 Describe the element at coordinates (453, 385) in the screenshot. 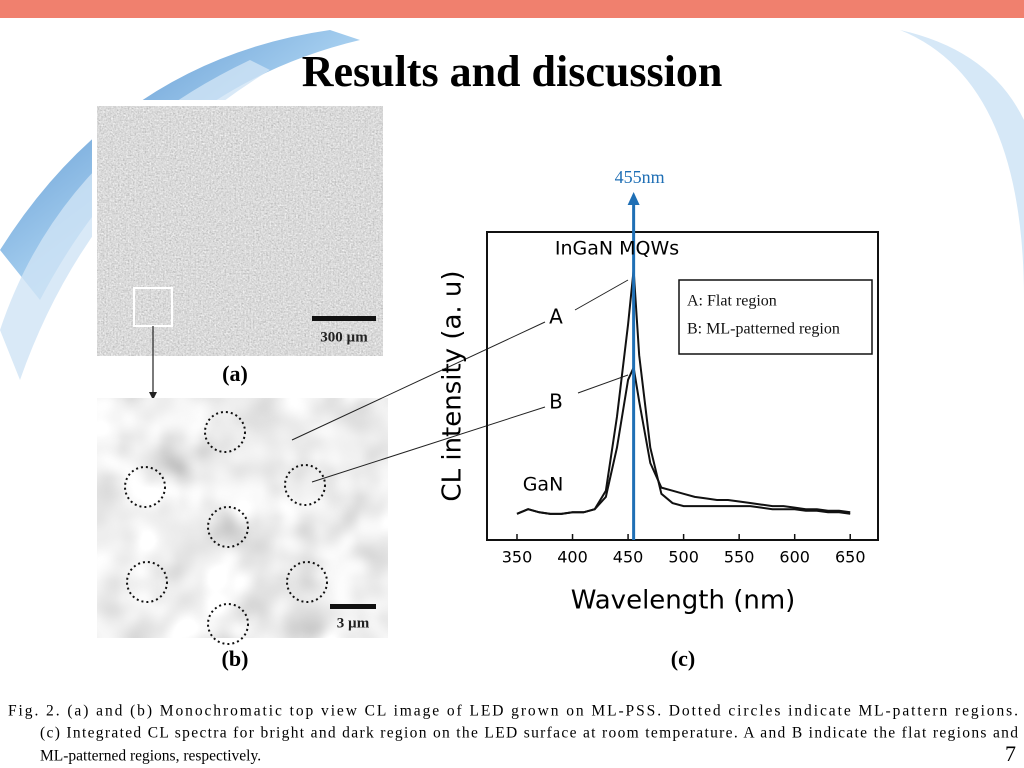

I see `y-axis-label: CL intensity (a. u)` at that location.